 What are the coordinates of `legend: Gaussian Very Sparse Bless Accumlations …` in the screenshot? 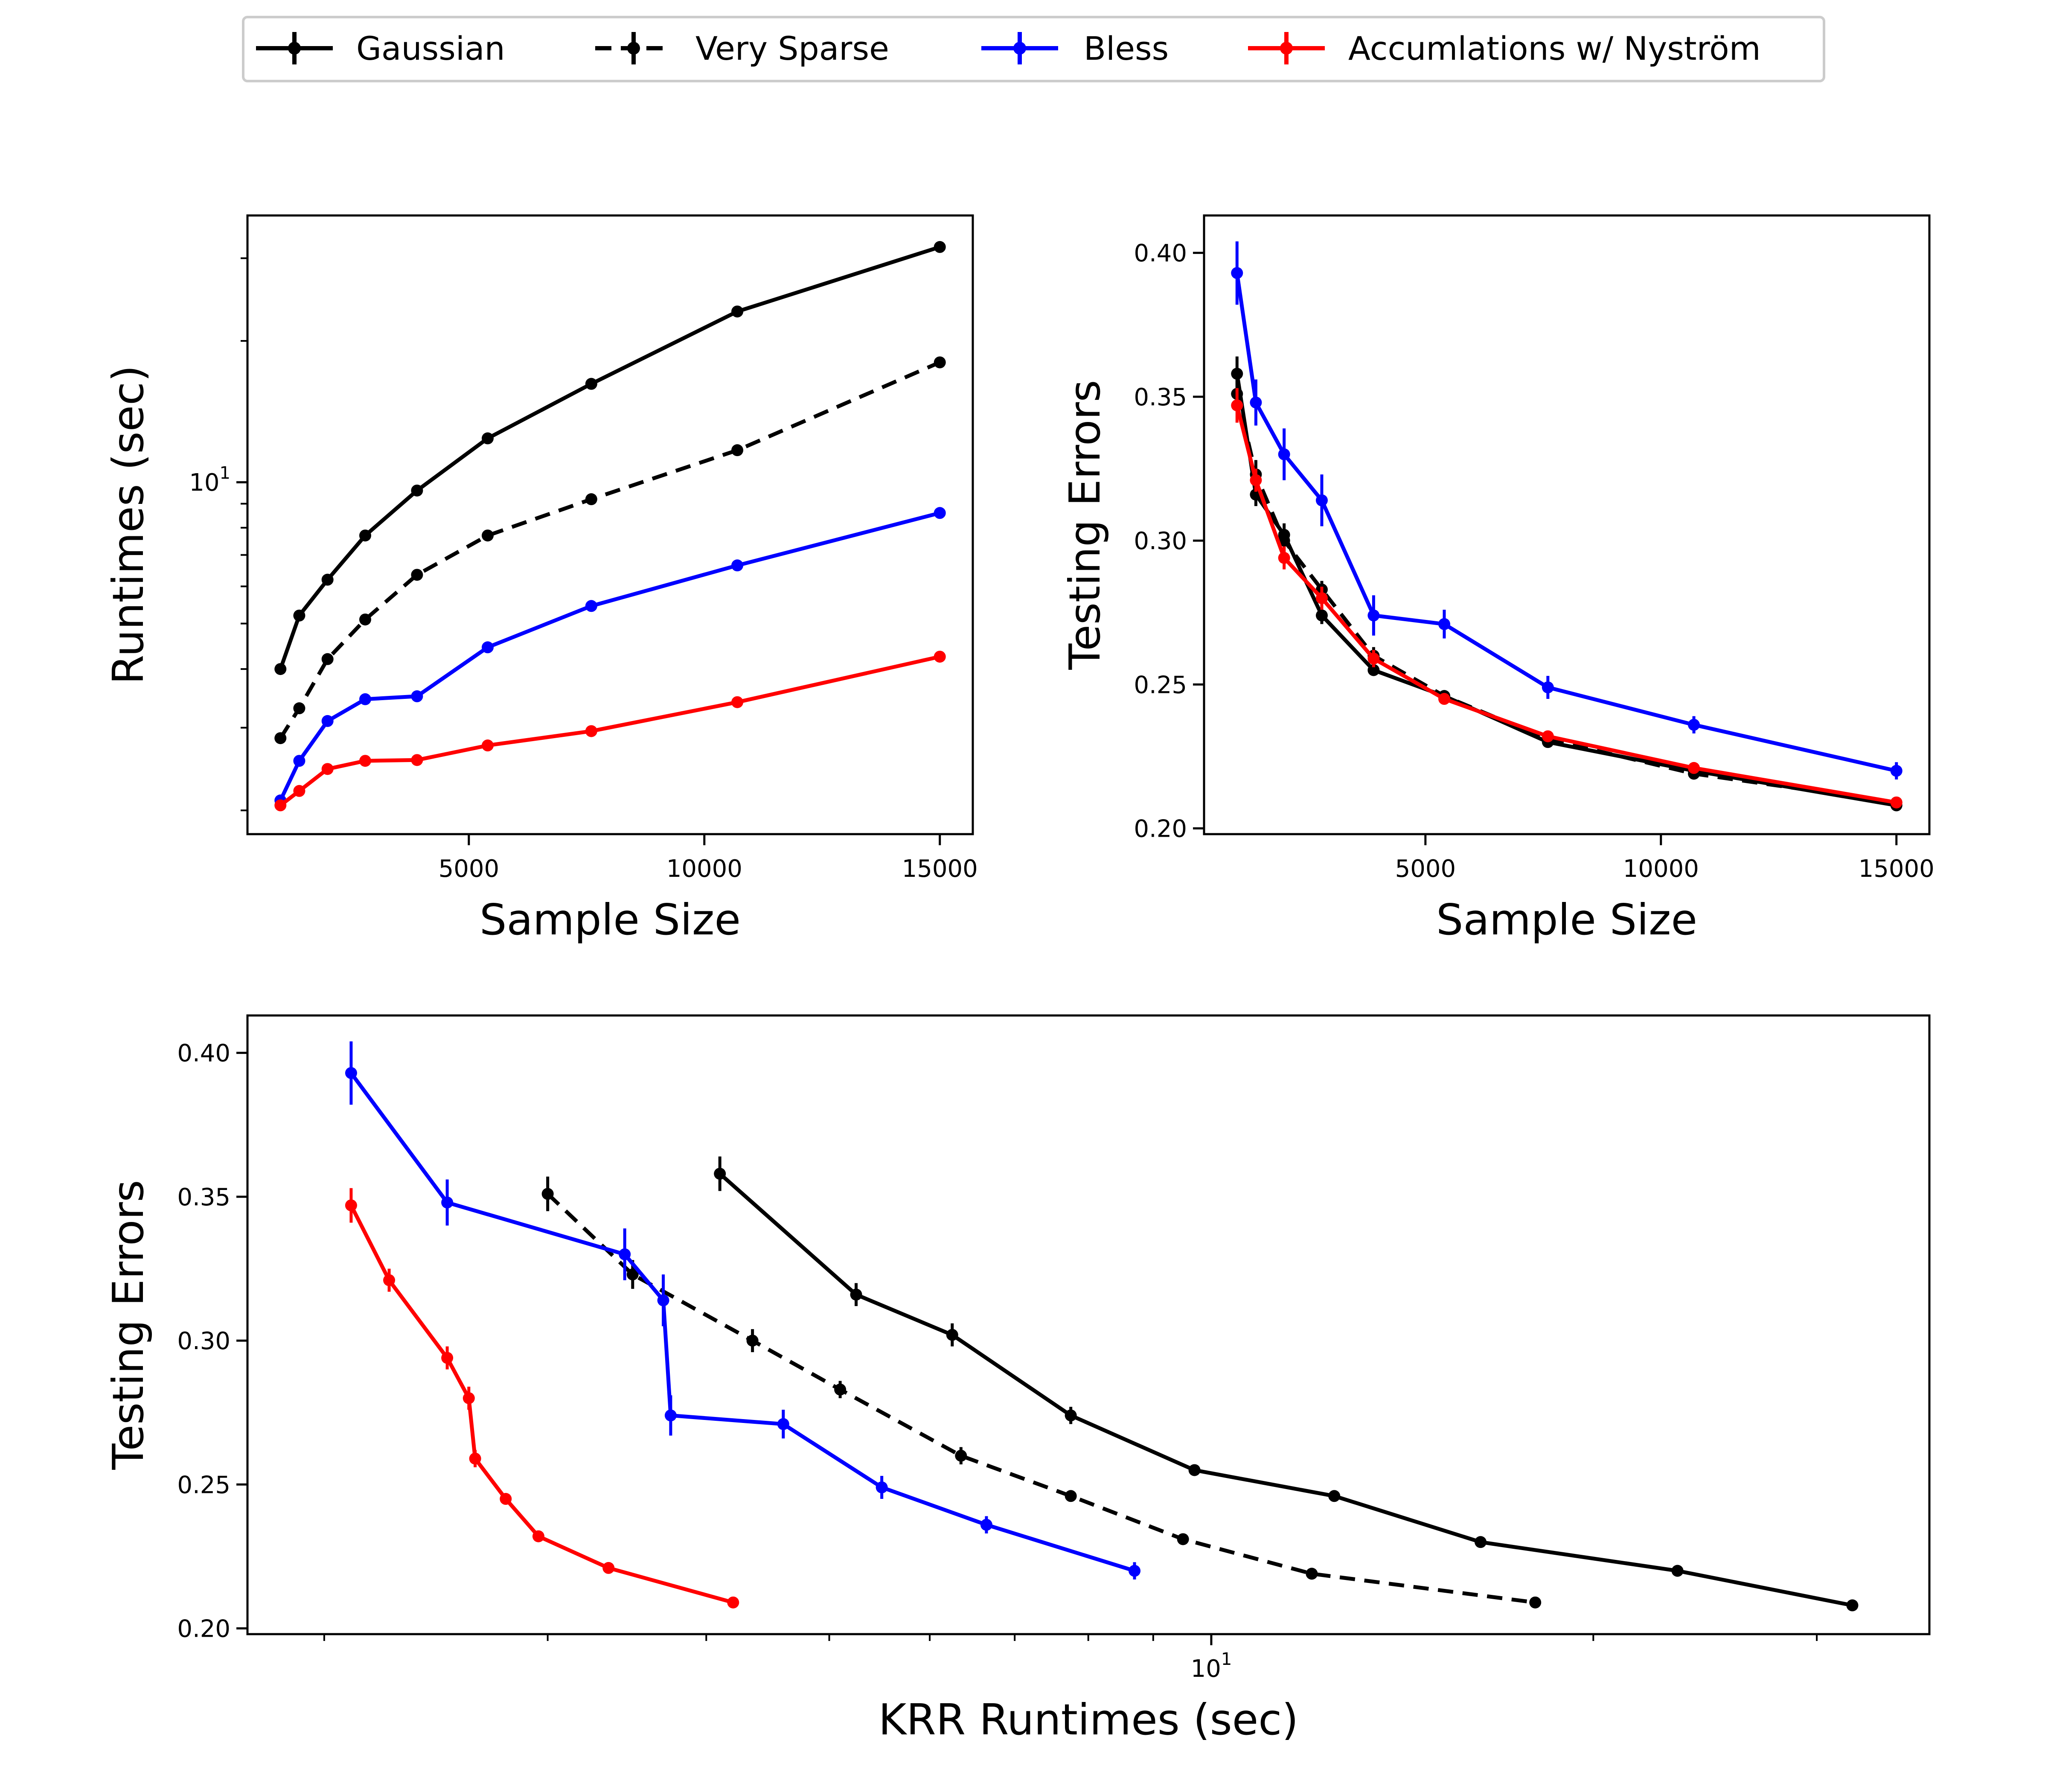 It's located at (1033, 49).